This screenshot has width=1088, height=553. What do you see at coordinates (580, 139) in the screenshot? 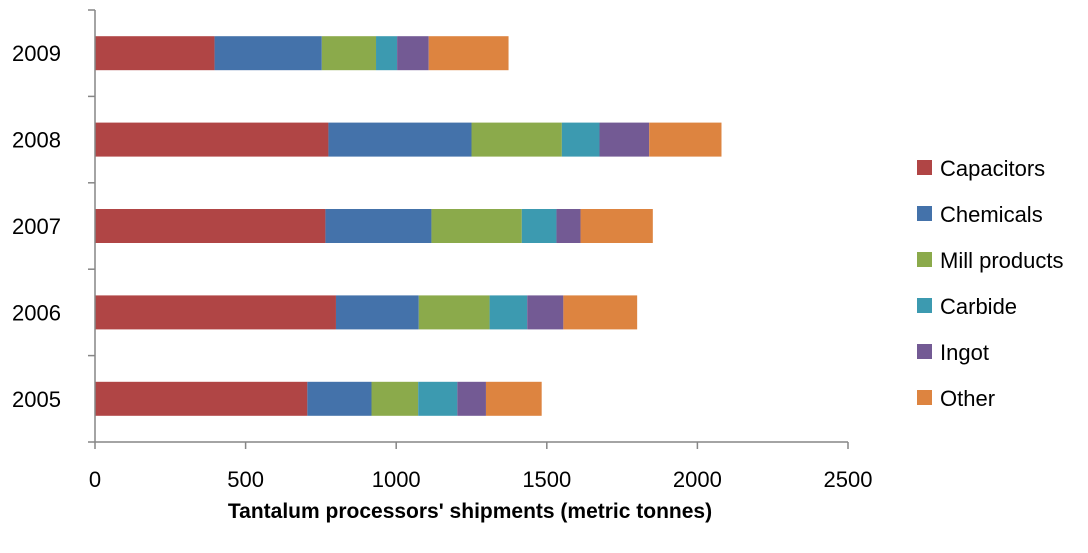
I see `bar-carbide-2008` at bounding box center [580, 139].